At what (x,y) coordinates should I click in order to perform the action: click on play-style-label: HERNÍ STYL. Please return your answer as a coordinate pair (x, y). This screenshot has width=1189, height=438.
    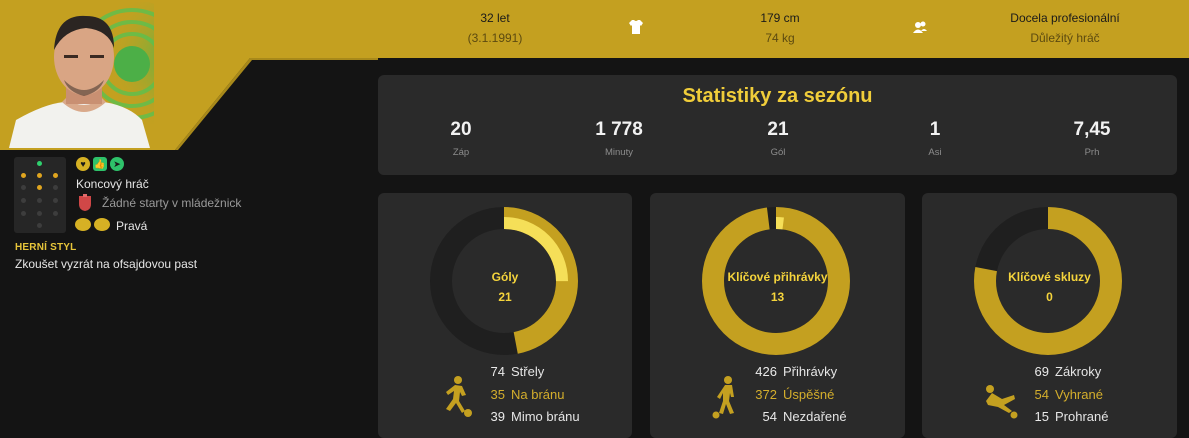
    Looking at the image, I should click on (46, 247).